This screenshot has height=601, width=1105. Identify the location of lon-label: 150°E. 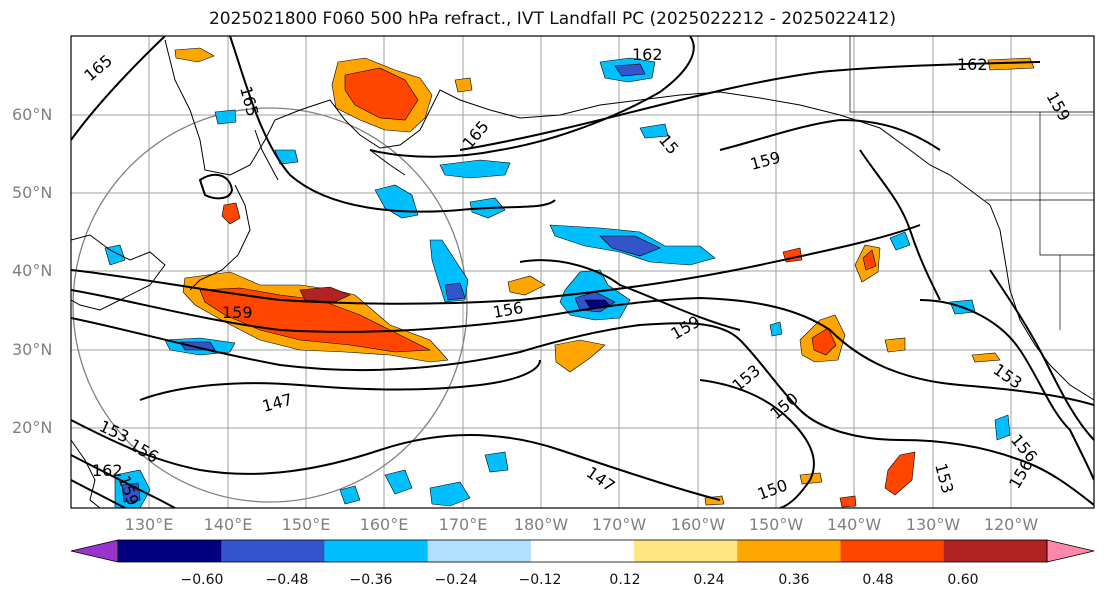
(306, 524).